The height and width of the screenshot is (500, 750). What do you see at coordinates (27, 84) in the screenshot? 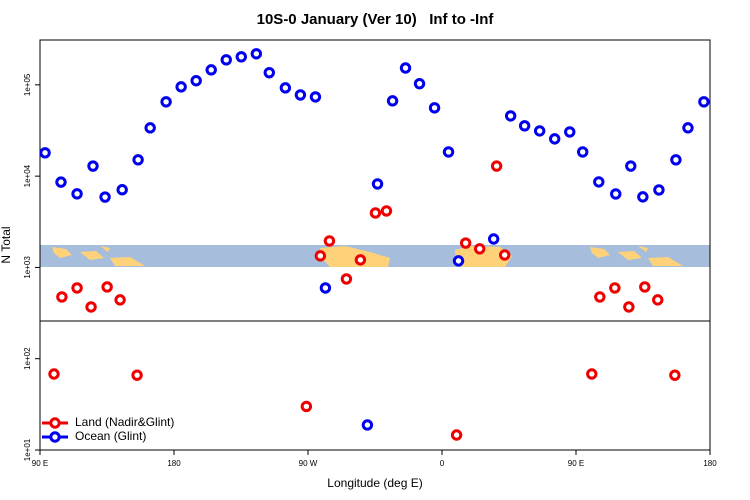
I see `y-tick-label: 1e+05` at bounding box center [27, 84].